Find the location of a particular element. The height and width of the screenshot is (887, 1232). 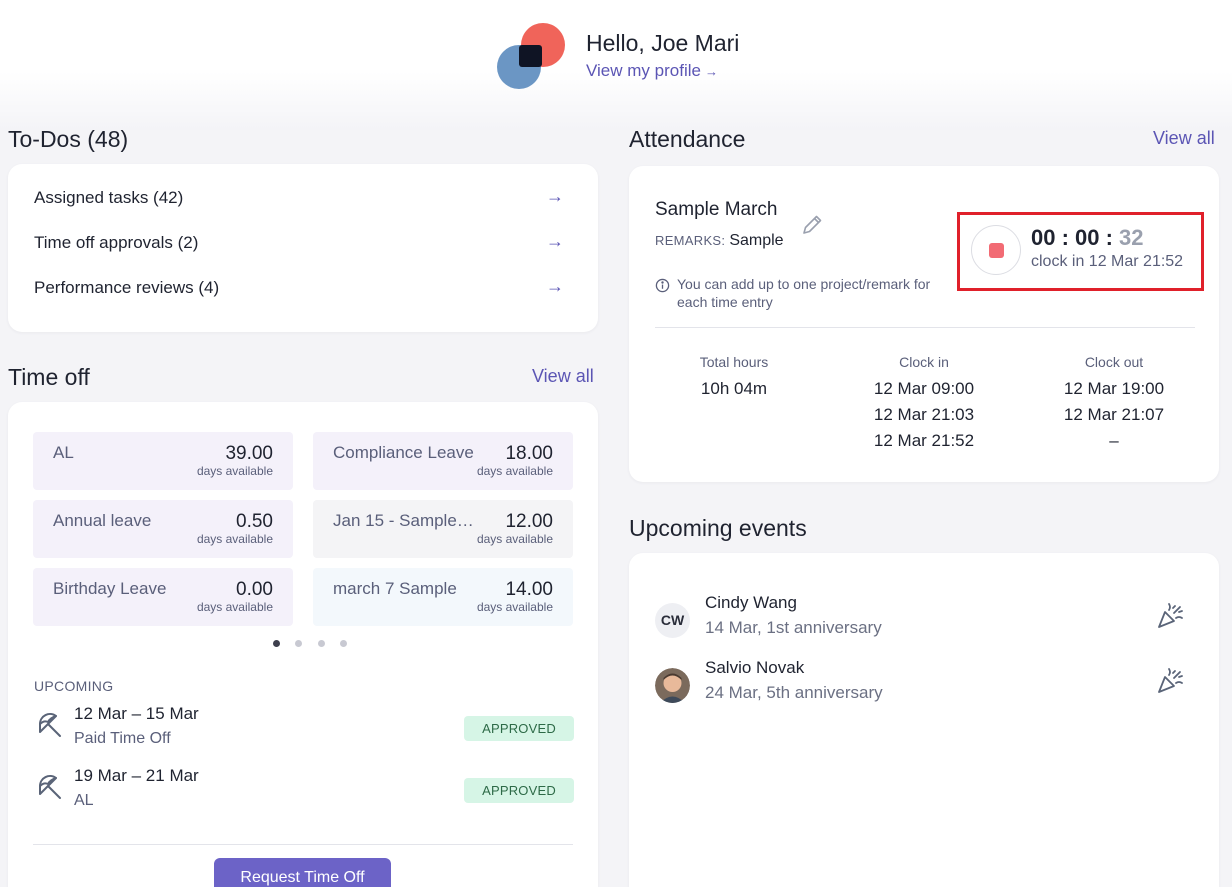

greeting-text: Hello, Joe Mari is located at coordinates (663, 43).